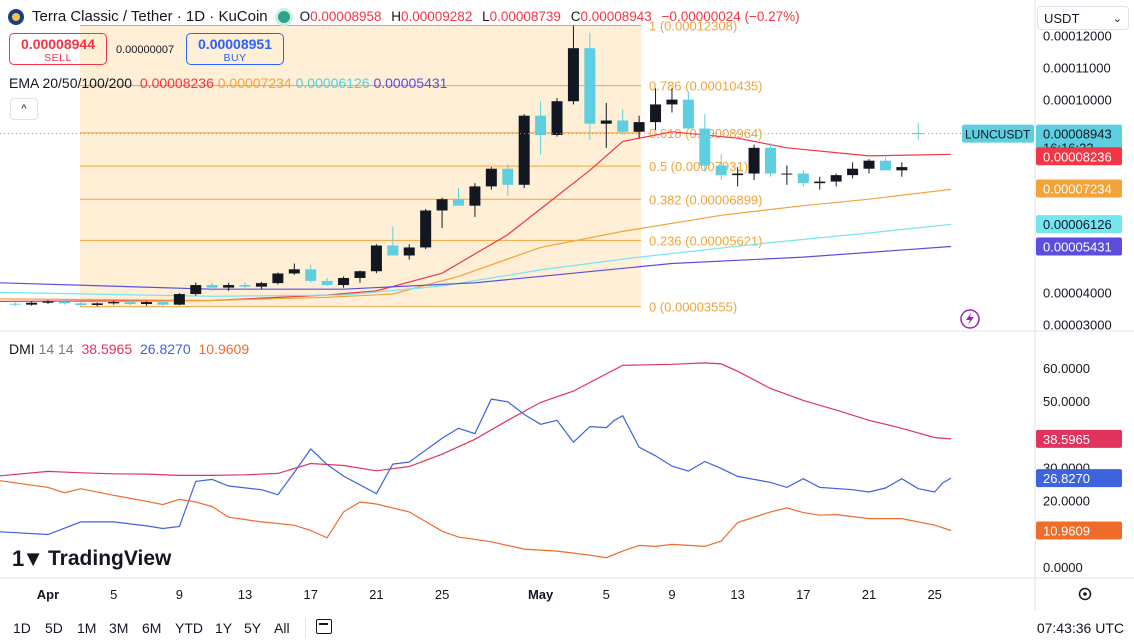  I want to click on range-all: All, so click(282, 628).